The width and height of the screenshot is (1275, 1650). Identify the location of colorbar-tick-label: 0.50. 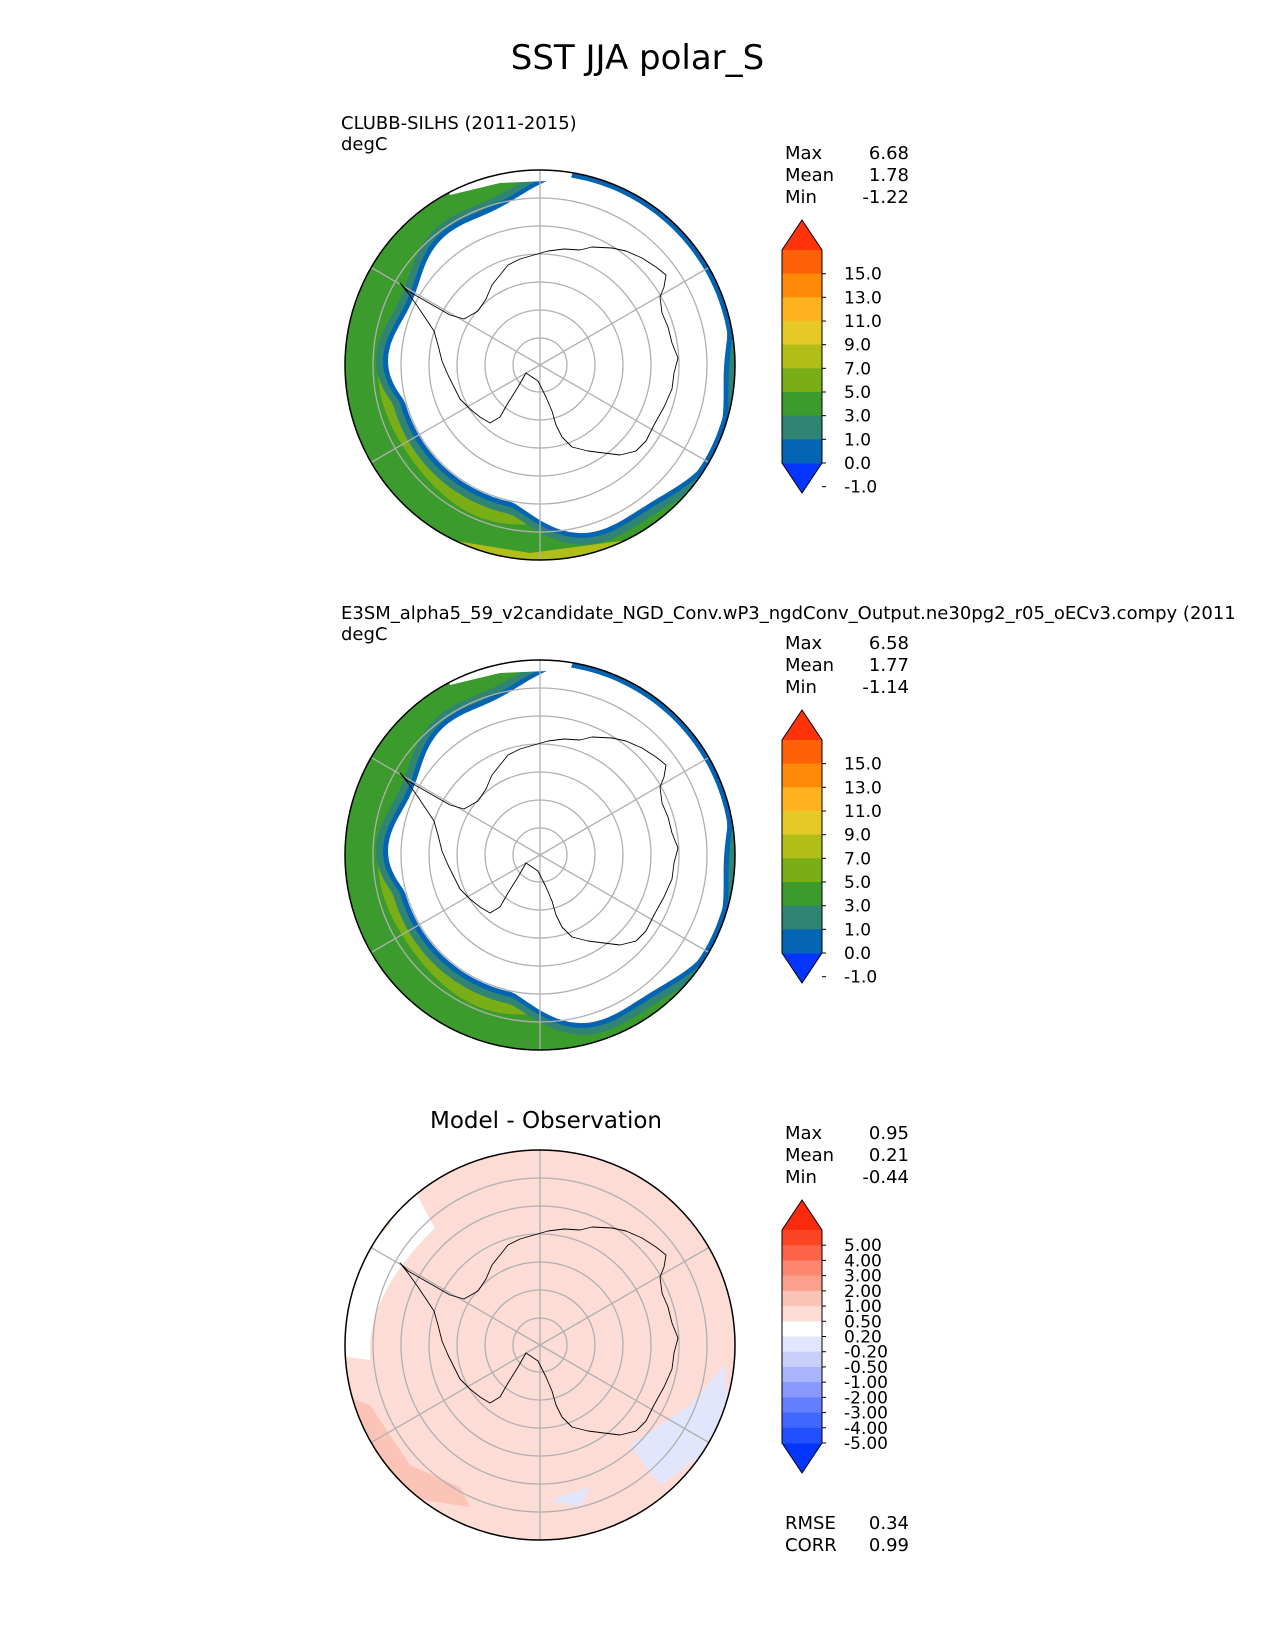
(863, 1322).